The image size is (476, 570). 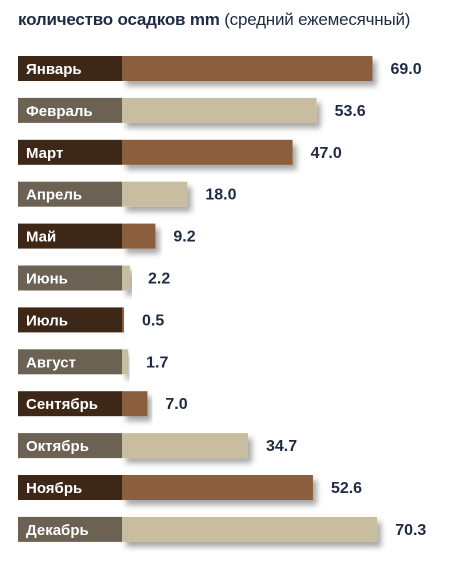 What do you see at coordinates (41, 237) in the screenshot?
I see `category-label: Май` at bounding box center [41, 237].